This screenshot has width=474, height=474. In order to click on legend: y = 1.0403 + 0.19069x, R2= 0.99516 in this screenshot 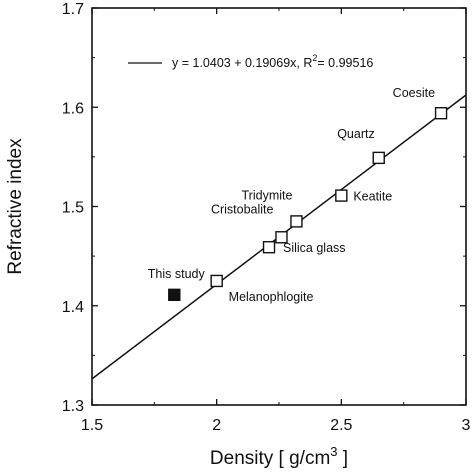, I will do `click(250, 61)`.